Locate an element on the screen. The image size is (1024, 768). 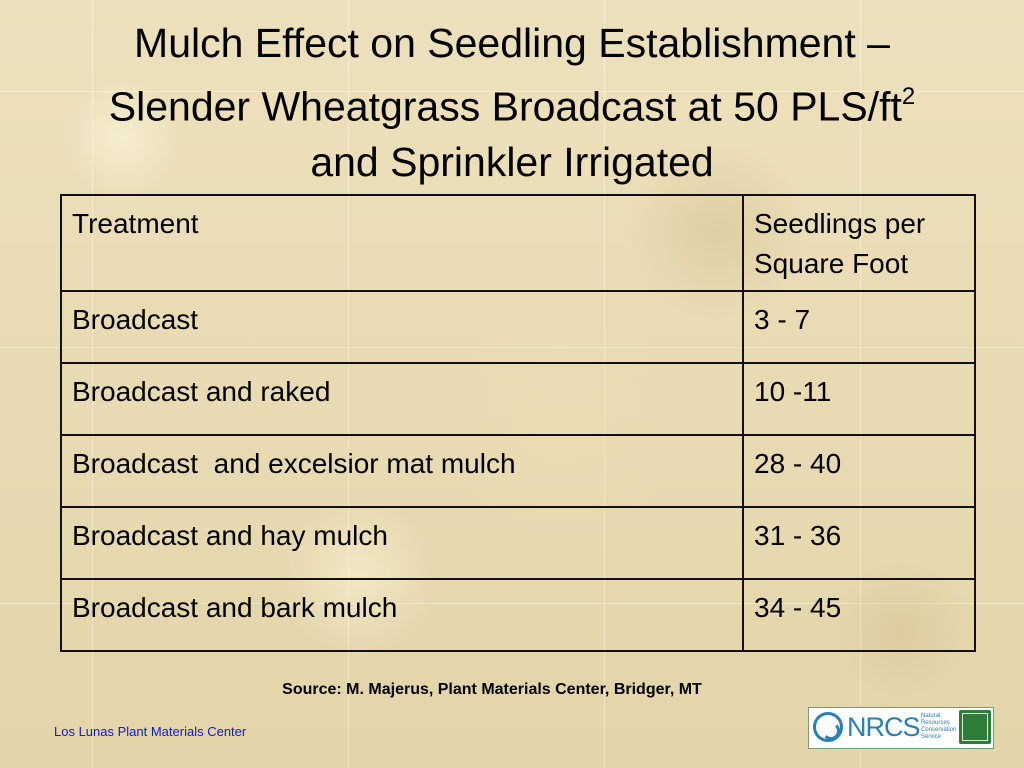
treatment-cell: Broadcast and hay mulch is located at coordinates (402, 543).